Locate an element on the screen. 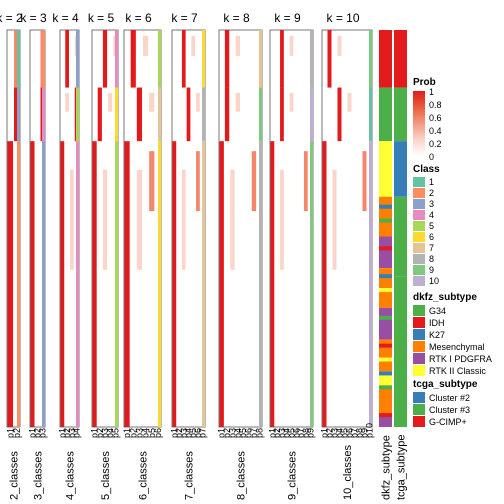 The width and height of the screenshot is (504, 504). tcga-cell is located at coordinates (400, 59).